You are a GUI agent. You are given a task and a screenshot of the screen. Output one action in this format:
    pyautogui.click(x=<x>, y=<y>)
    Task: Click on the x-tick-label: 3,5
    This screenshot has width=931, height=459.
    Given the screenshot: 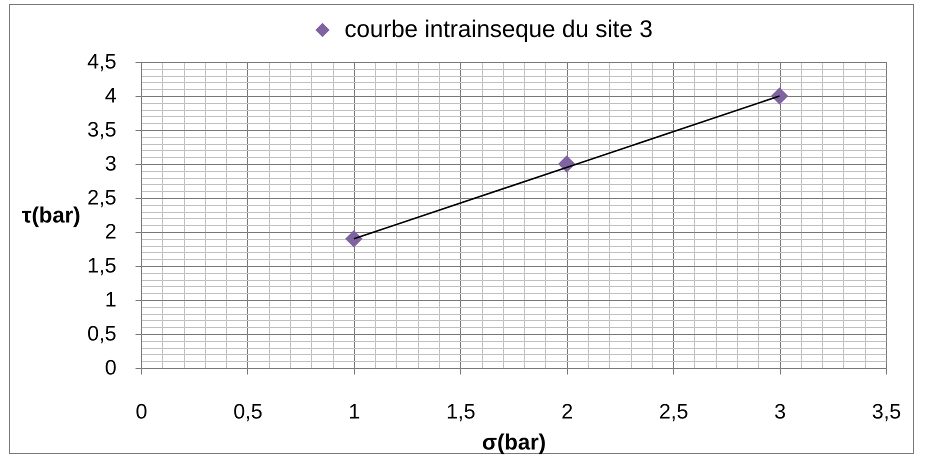 What is the action you would take?
    pyautogui.click(x=887, y=412)
    